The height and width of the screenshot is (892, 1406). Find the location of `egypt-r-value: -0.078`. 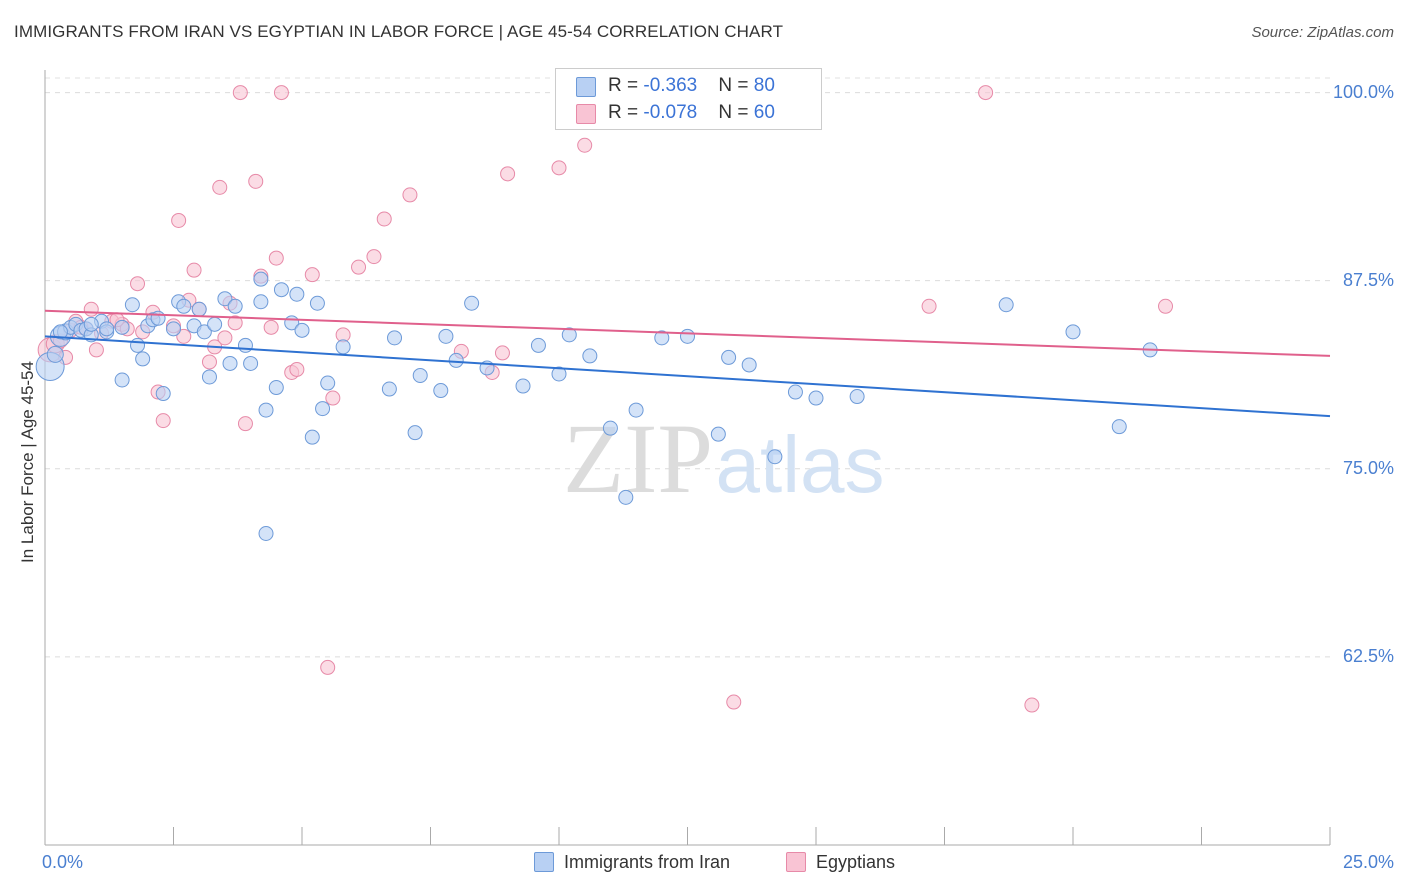

egypt-r-value: -0.078 is located at coordinates (670, 112).